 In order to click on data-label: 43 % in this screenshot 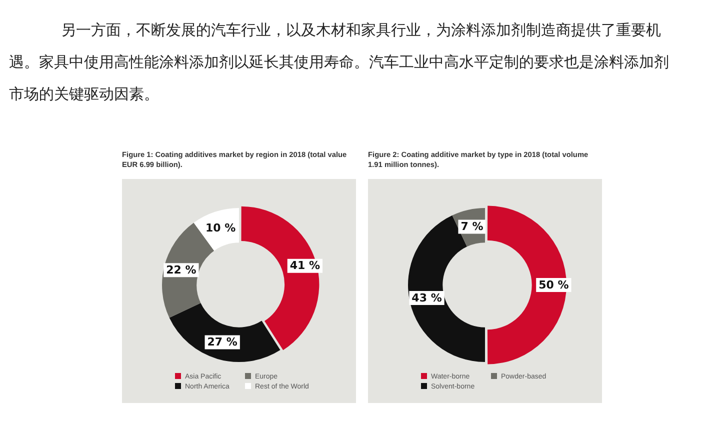, I will do `click(427, 297)`.